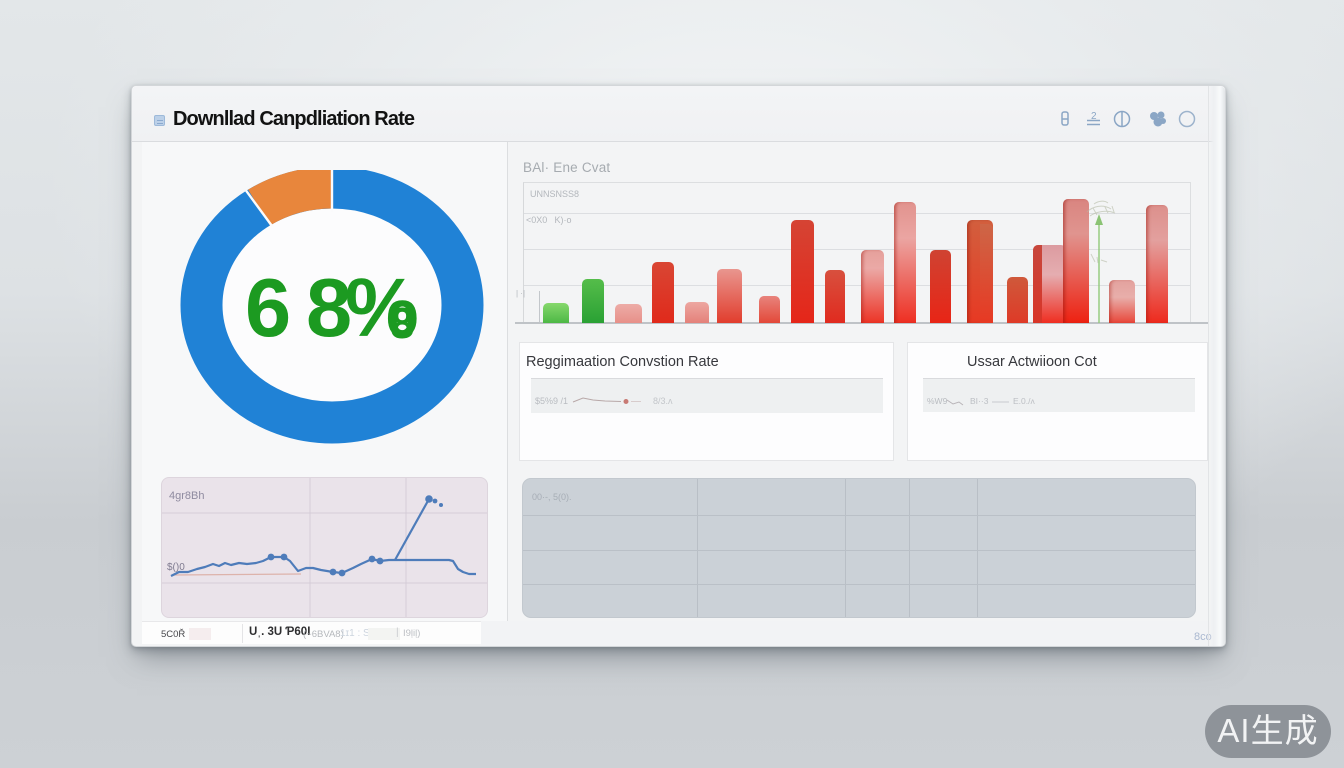  Describe the element at coordinates (1094, 116) in the screenshot. I see `svg-text: 2` at that location.